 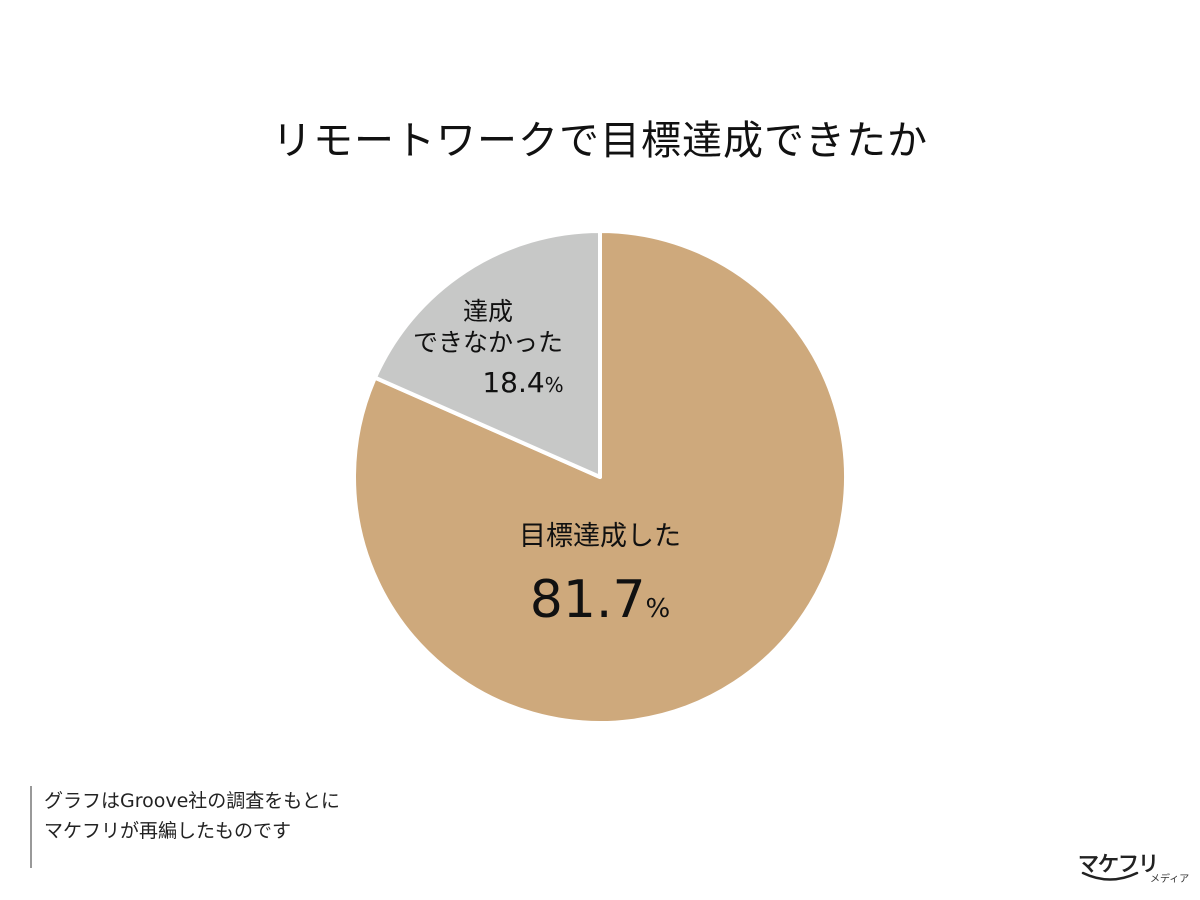 What do you see at coordinates (587, 599) in the screenshot?
I see `slice-value-achieved: 81.7` at bounding box center [587, 599].